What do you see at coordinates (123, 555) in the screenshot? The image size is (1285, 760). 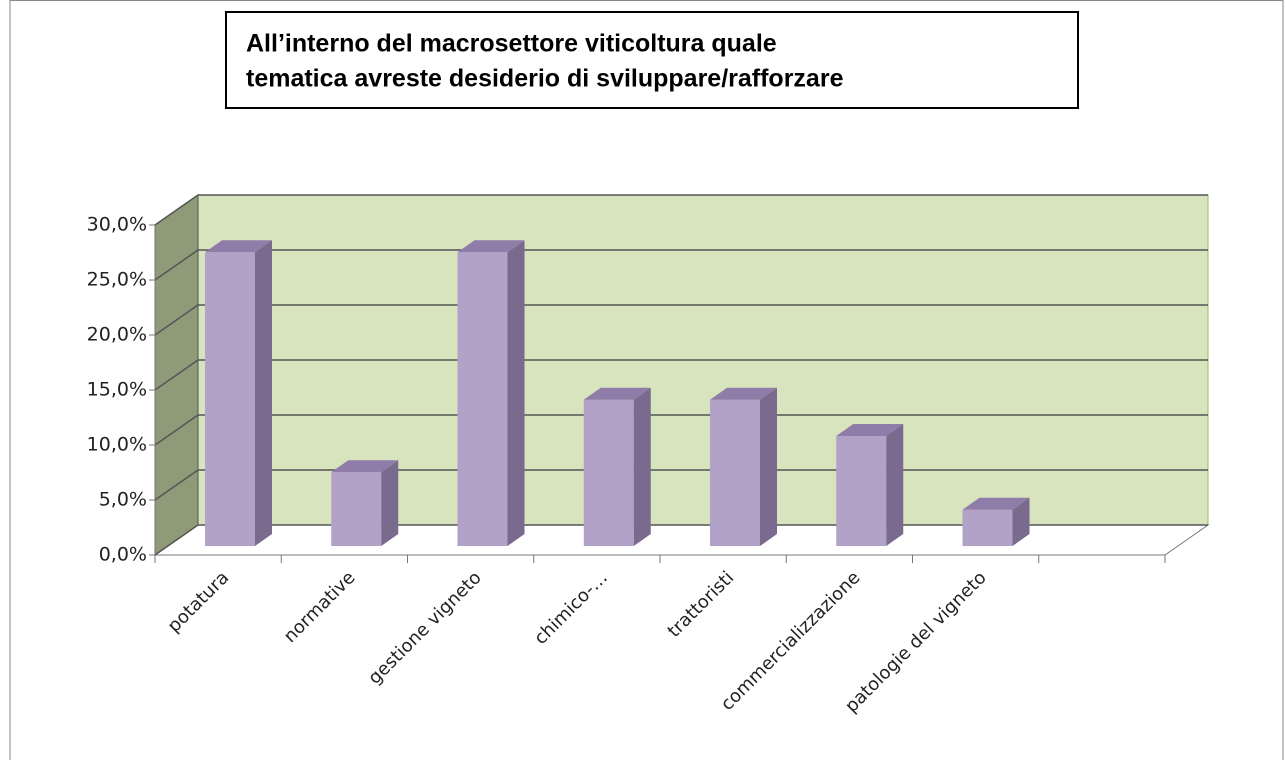 I see `y-tick-label: 0,0%` at bounding box center [123, 555].